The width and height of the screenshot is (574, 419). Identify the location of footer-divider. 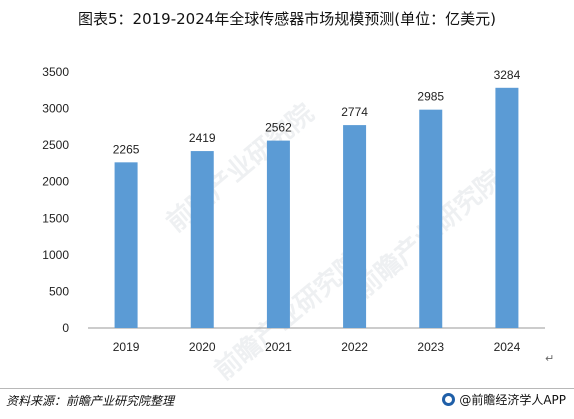
(287, 388).